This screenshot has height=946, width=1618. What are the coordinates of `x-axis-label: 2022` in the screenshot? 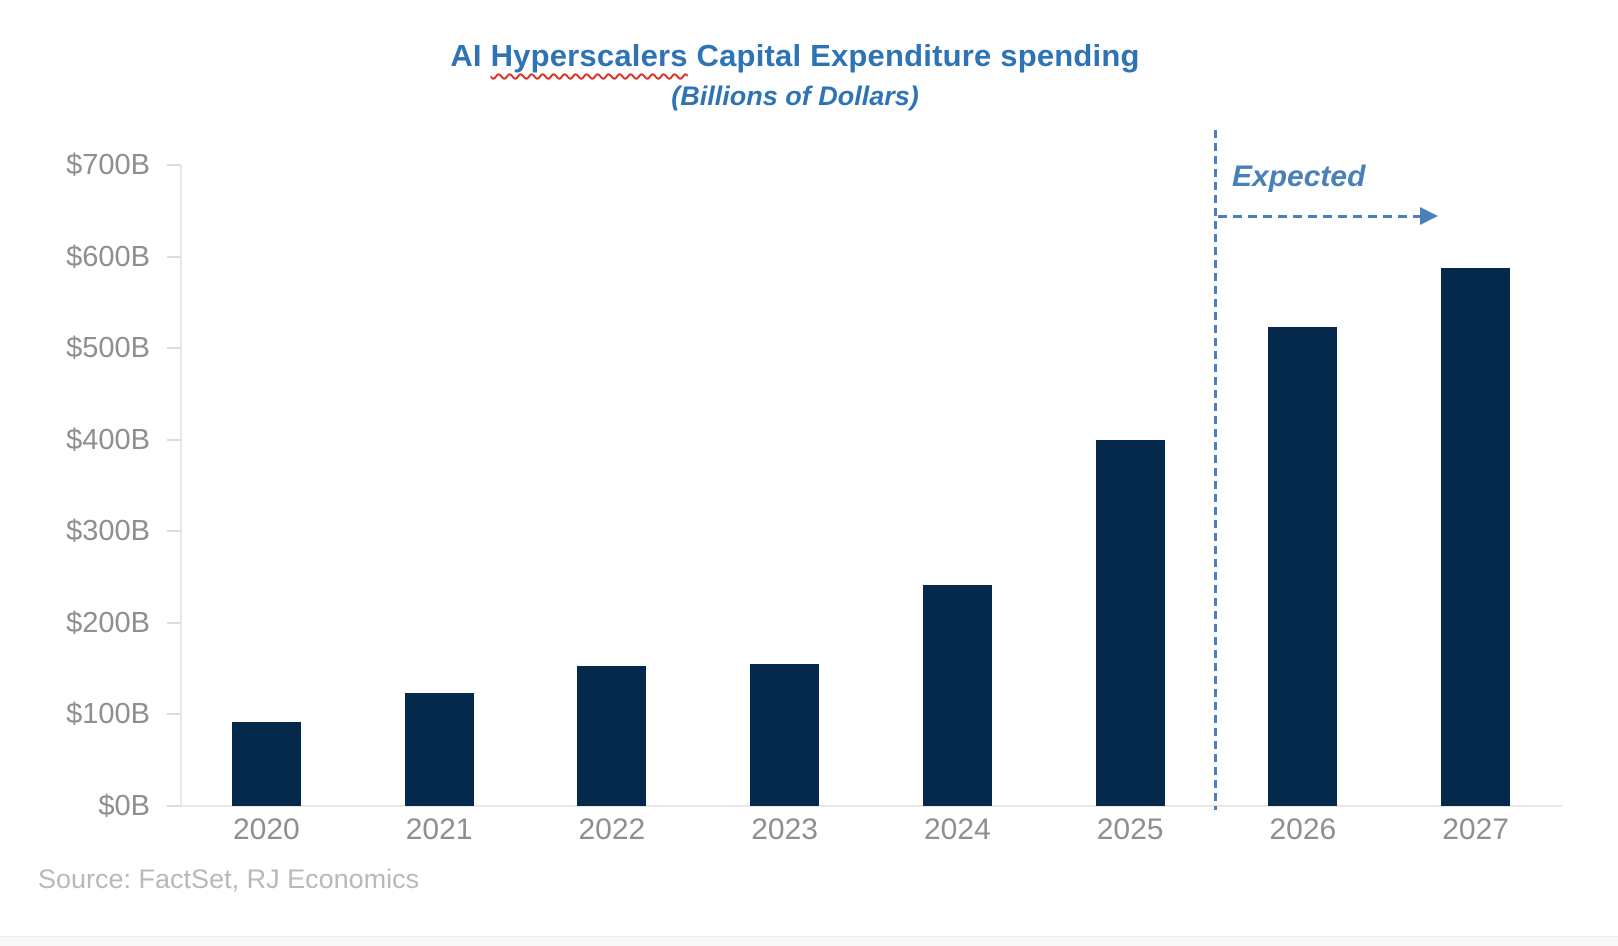 It's located at (612, 829).